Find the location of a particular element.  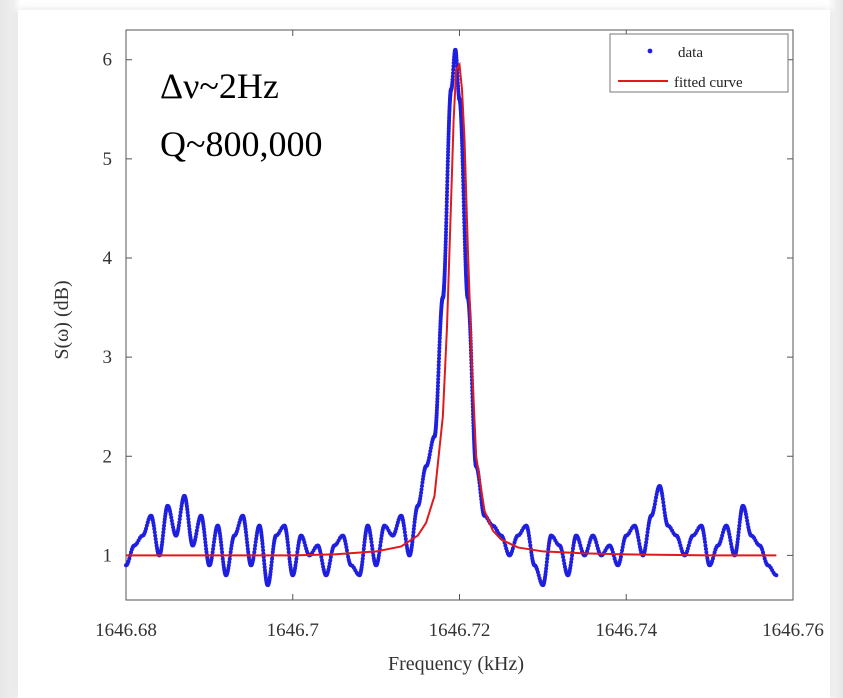

y-tick-label: 2 is located at coordinates (108, 456).